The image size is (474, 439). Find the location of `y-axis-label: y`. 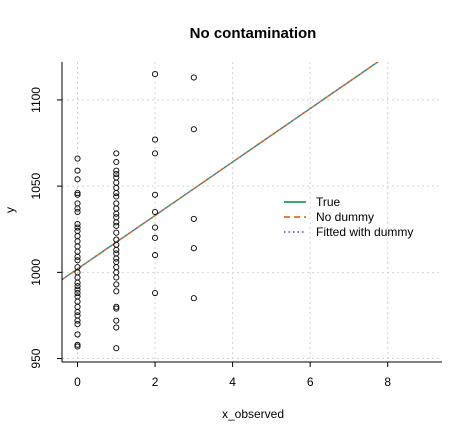

y-axis-label: y is located at coordinates (10, 210).